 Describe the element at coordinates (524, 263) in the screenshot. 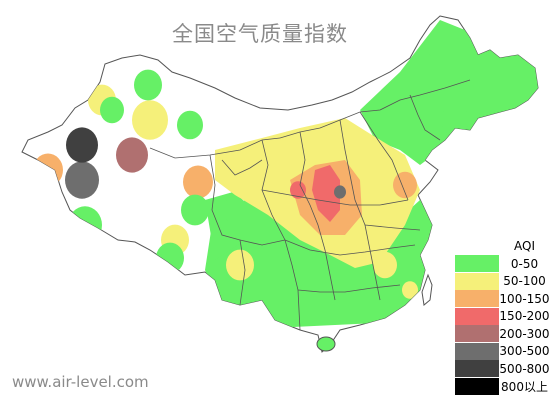

I see `legend-label: 0-50` at that location.